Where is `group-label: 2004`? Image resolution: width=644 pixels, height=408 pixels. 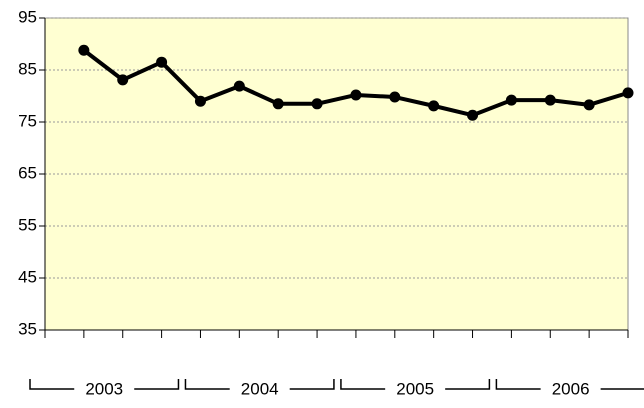
group-label: 2004 is located at coordinates (260, 388).